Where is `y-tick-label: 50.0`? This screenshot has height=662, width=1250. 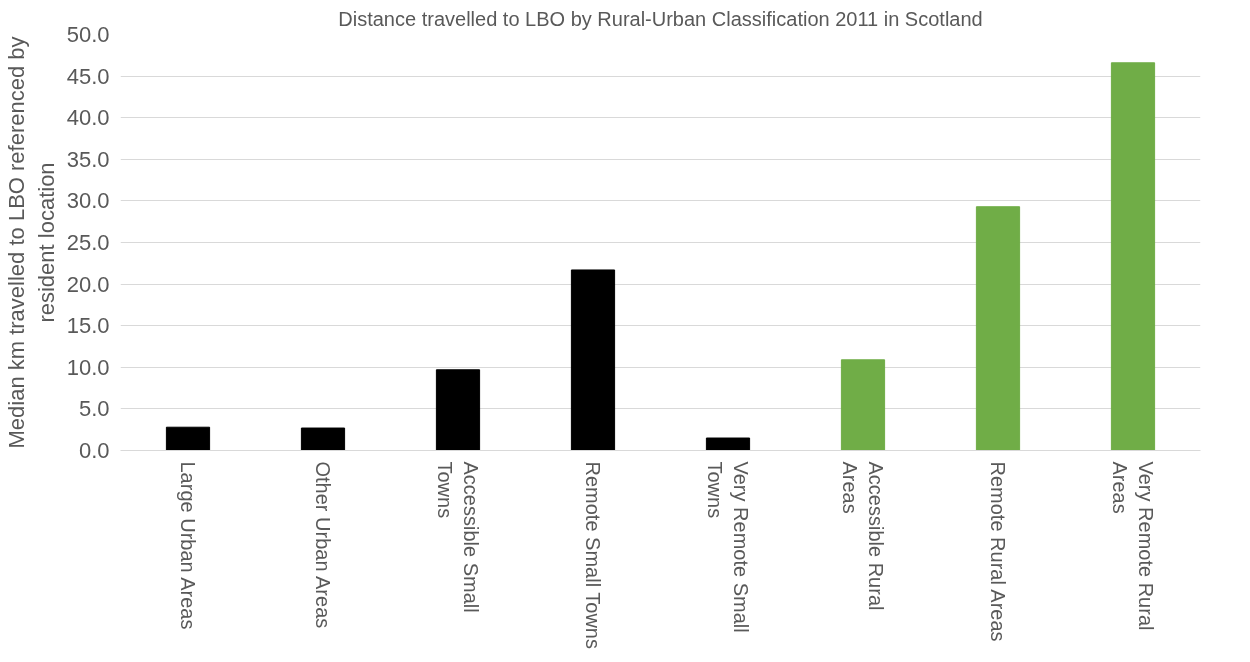 y-tick-label: 50.0 is located at coordinates (88, 34).